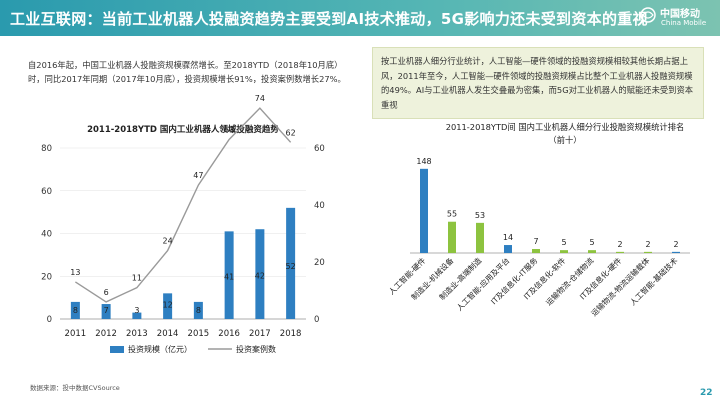 Image resolution: width=720 pixels, height=405 pixels. What do you see at coordinates (508, 237) in the screenshot?
I see `chart2-bar-label: 14` at bounding box center [508, 237].